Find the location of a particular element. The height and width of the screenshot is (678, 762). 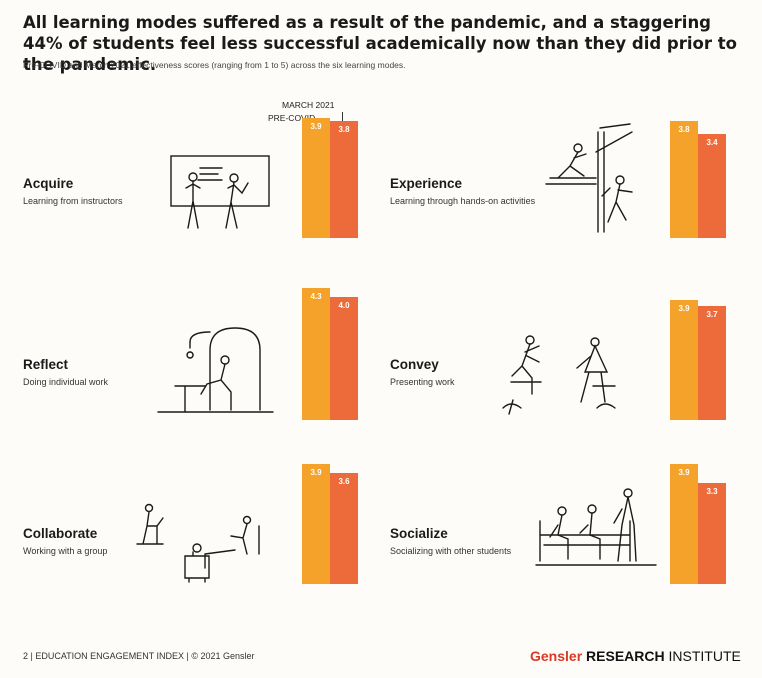

mode-title-experience: Experience is located at coordinates (426, 183).